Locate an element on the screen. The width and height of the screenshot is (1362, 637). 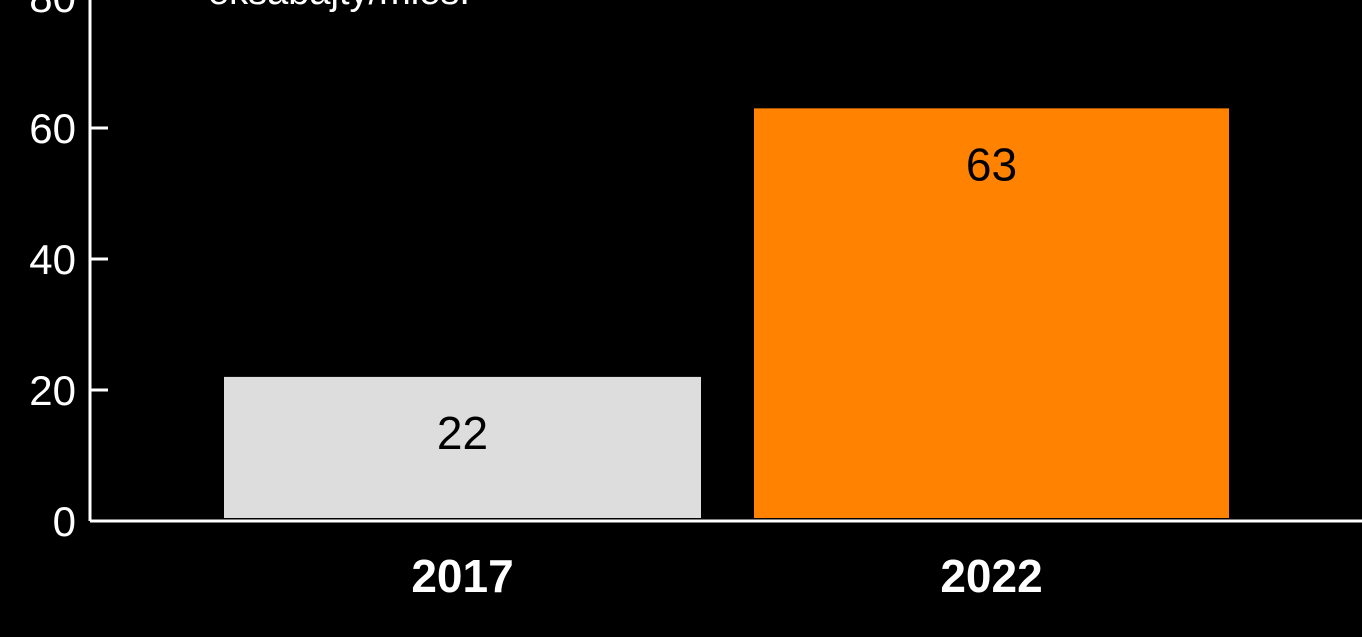
category-label: 2017 is located at coordinates (462, 576).